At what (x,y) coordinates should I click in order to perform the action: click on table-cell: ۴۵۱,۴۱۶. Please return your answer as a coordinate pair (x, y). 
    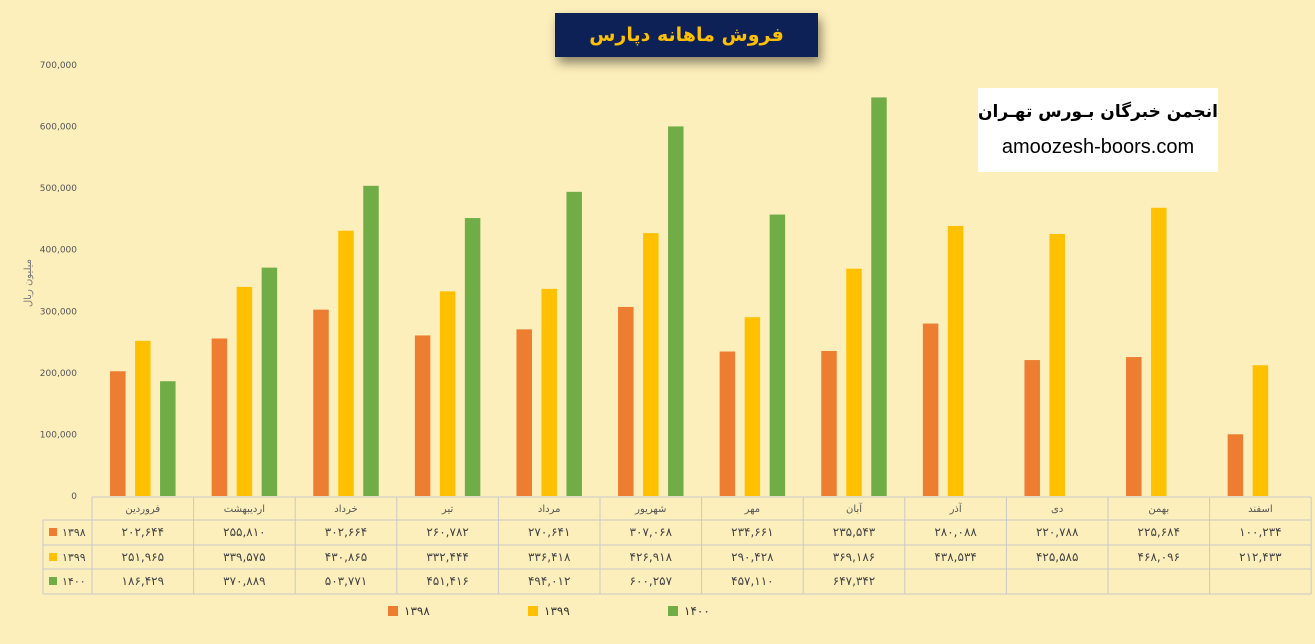
    Looking at the image, I should click on (447, 581).